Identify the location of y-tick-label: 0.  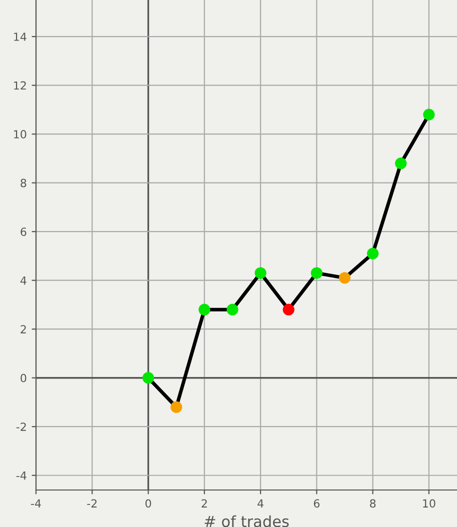
(23, 378).